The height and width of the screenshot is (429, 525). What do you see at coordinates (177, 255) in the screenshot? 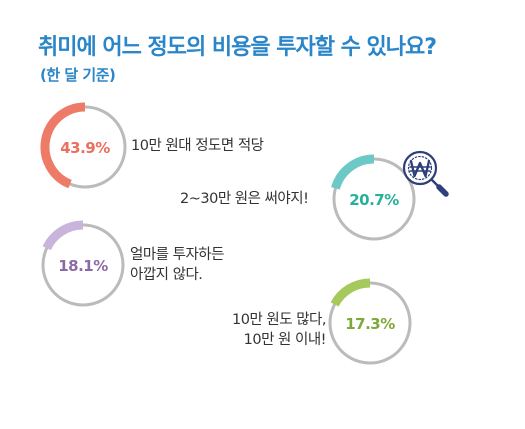
I see `caption-line: 얼마를 투자하든` at bounding box center [177, 255].